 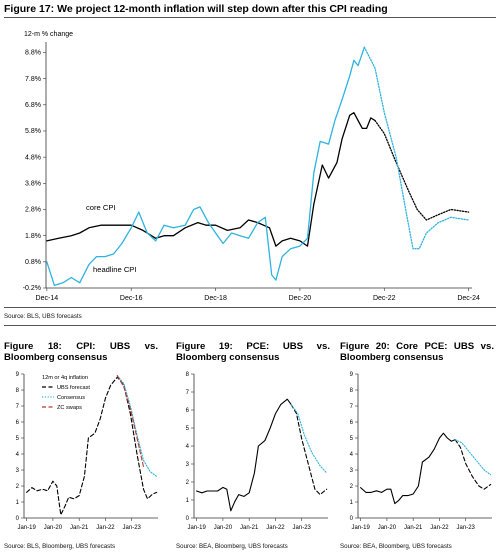 What do you see at coordinates (352, 391) in the screenshot?
I see `fig20-y-tick-label: 8` at bounding box center [352, 391].